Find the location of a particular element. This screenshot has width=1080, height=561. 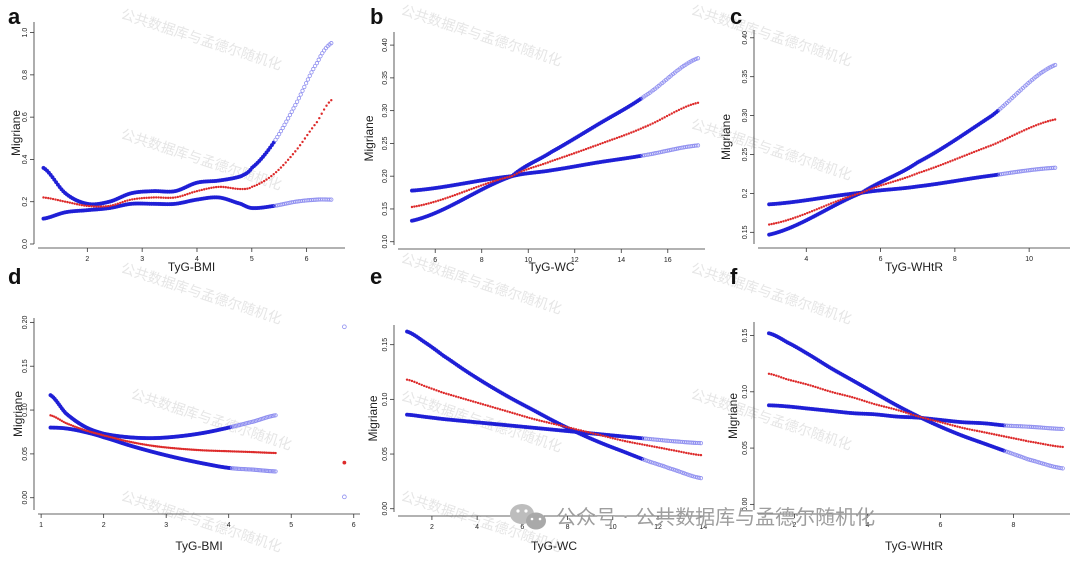

y-tick-label: 0.15 is located at coordinates (25, 366).